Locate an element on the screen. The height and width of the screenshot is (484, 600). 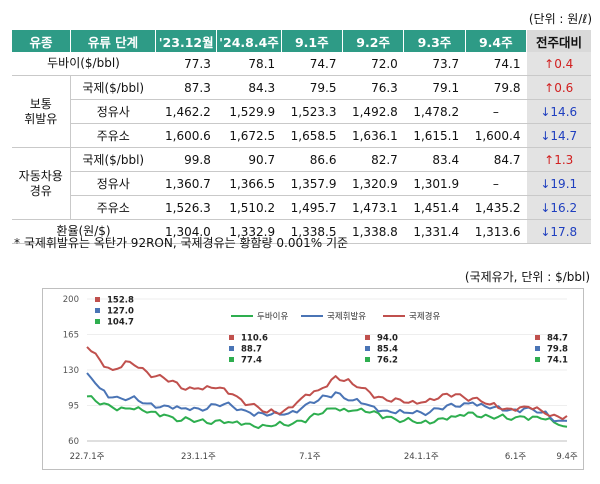
cell: 1,658.5 is located at coordinates (312, 135).